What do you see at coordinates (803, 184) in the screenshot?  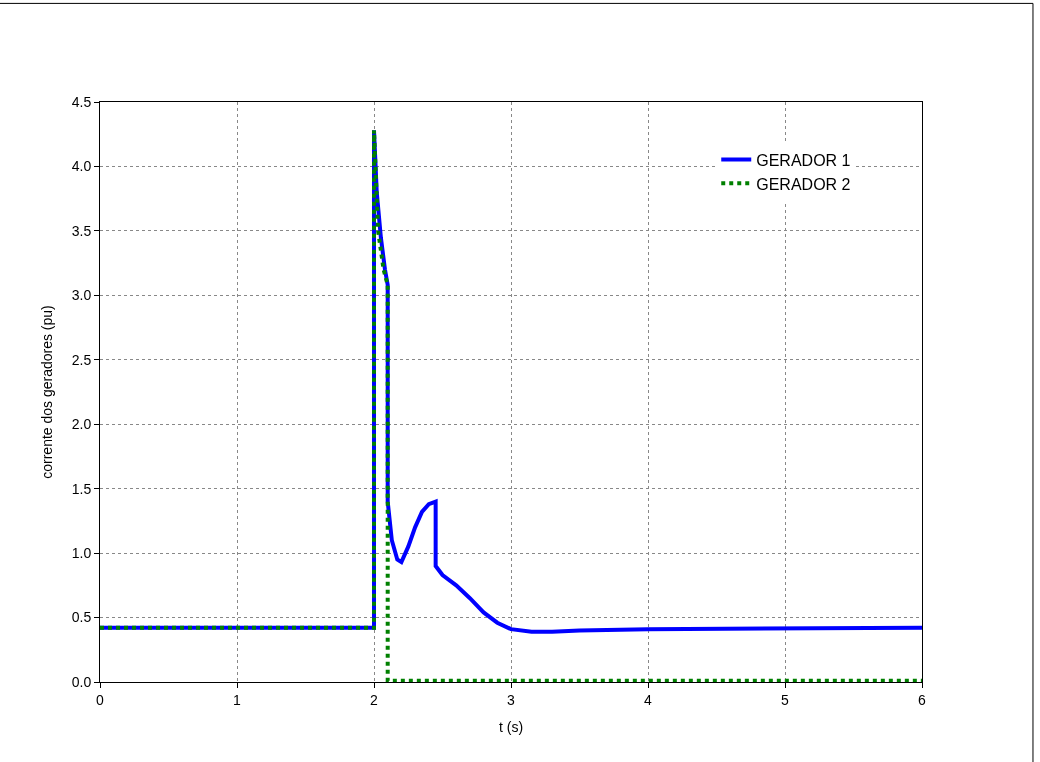 I see `legend-label: GERADOR 2` at bounding box center [803, 184].